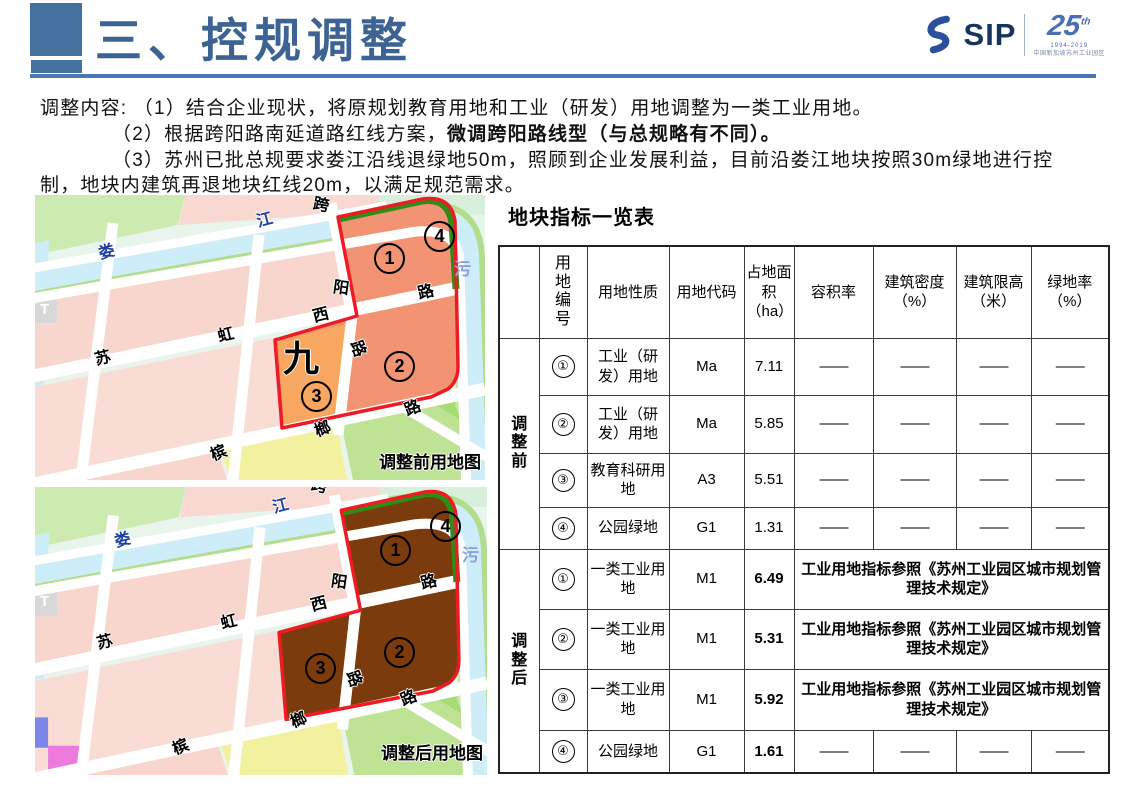 This screenshot has height=794, width=1123. Describe the element at coordinates (628, 292) in the screenshot. I see `header-cell-nature: 用地性质` at that location.